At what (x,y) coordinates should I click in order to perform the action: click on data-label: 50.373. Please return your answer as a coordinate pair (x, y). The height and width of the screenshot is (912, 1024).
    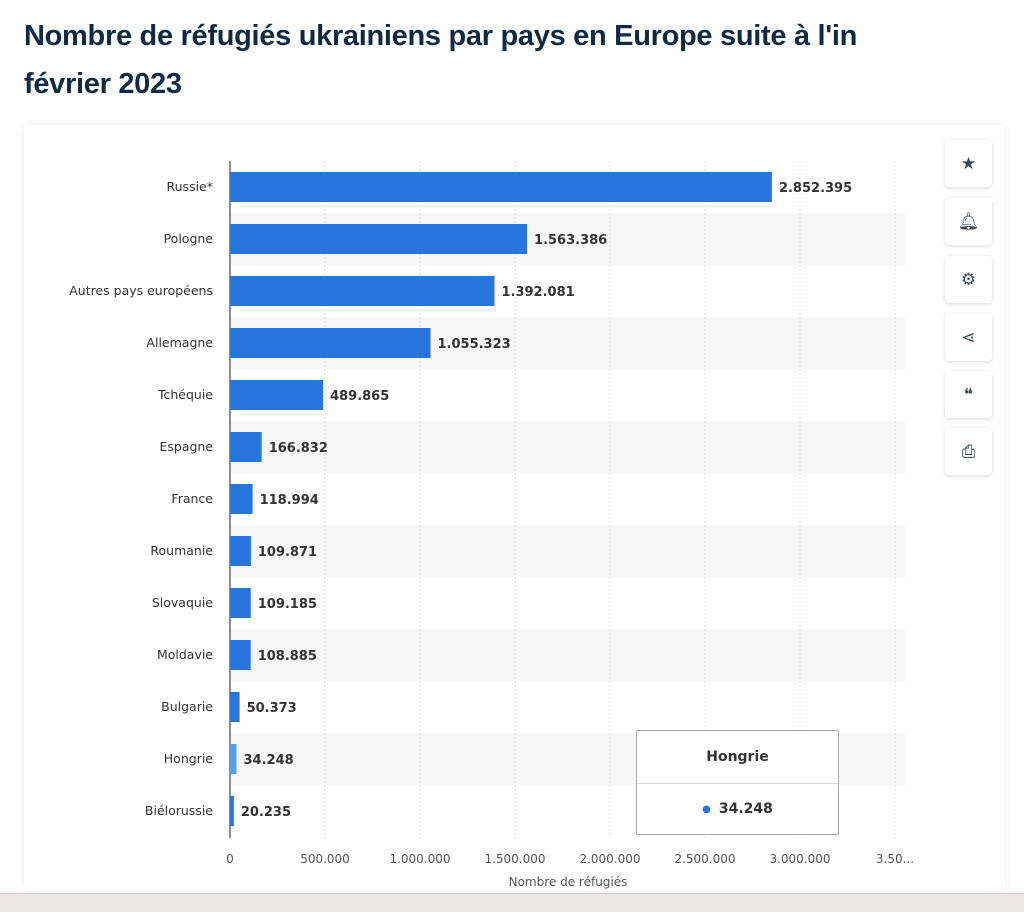
    Looking at the image, I should click on (272, 708).